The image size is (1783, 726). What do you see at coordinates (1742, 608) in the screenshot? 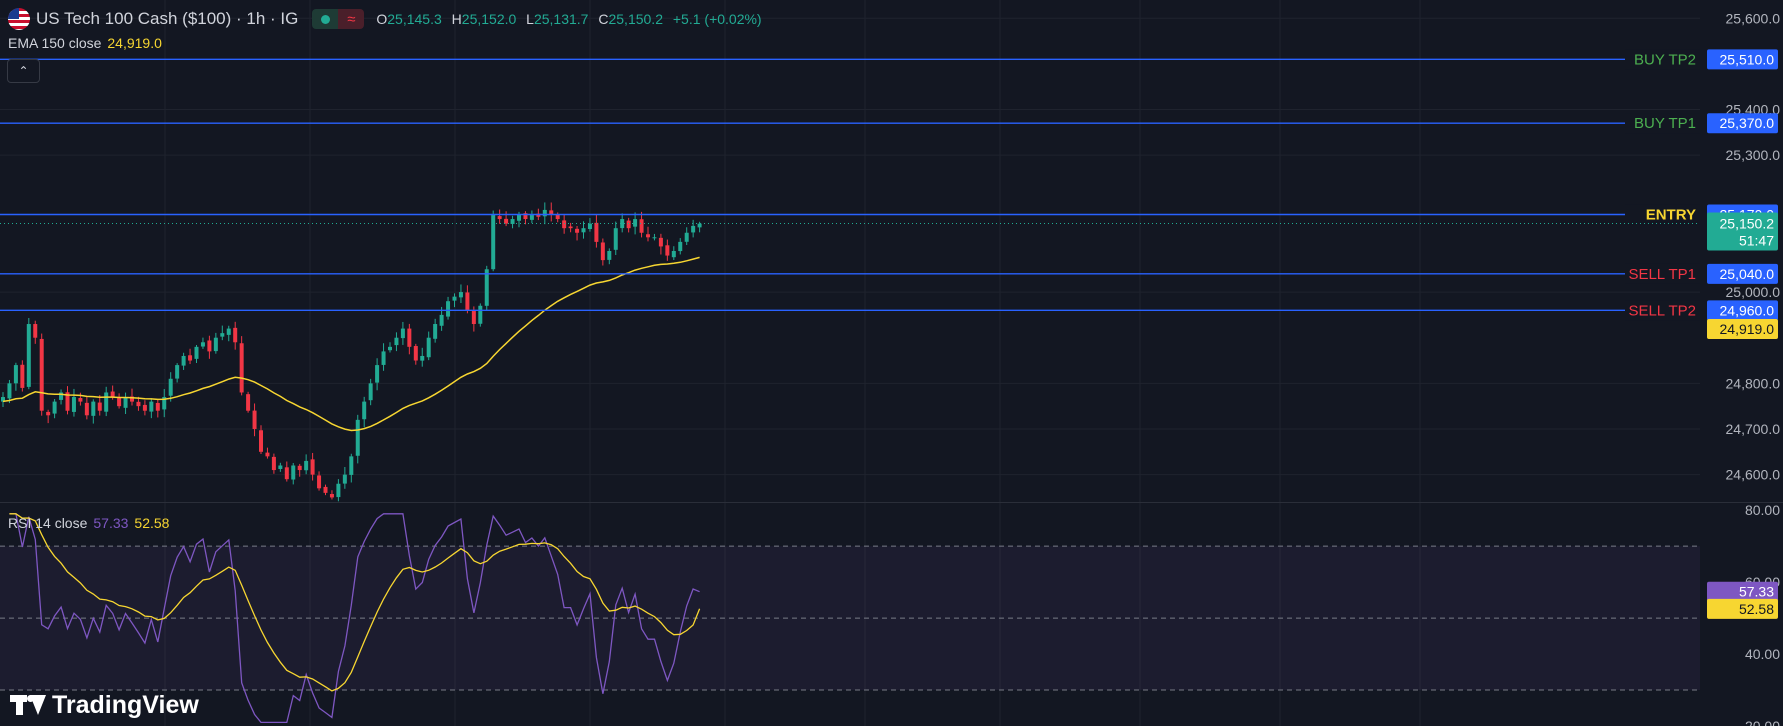
I see `rsi-ma-badge-bg` at bounding box center [1742, 608].